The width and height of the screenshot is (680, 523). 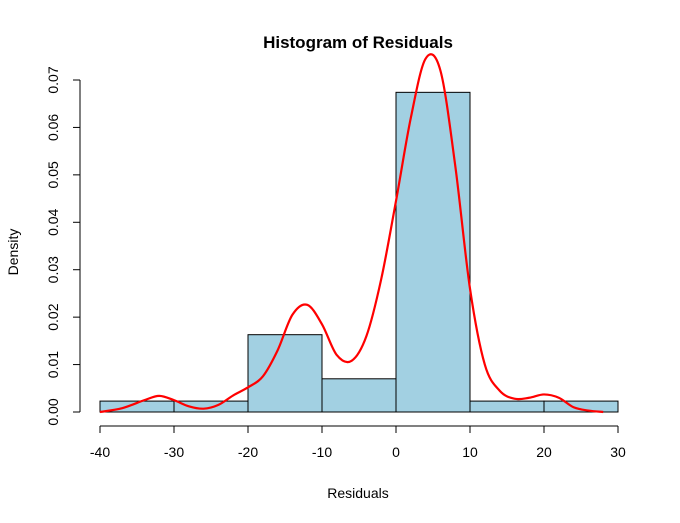 I want to click on y-tick-label: 0.05, so click(x=53, y=174).